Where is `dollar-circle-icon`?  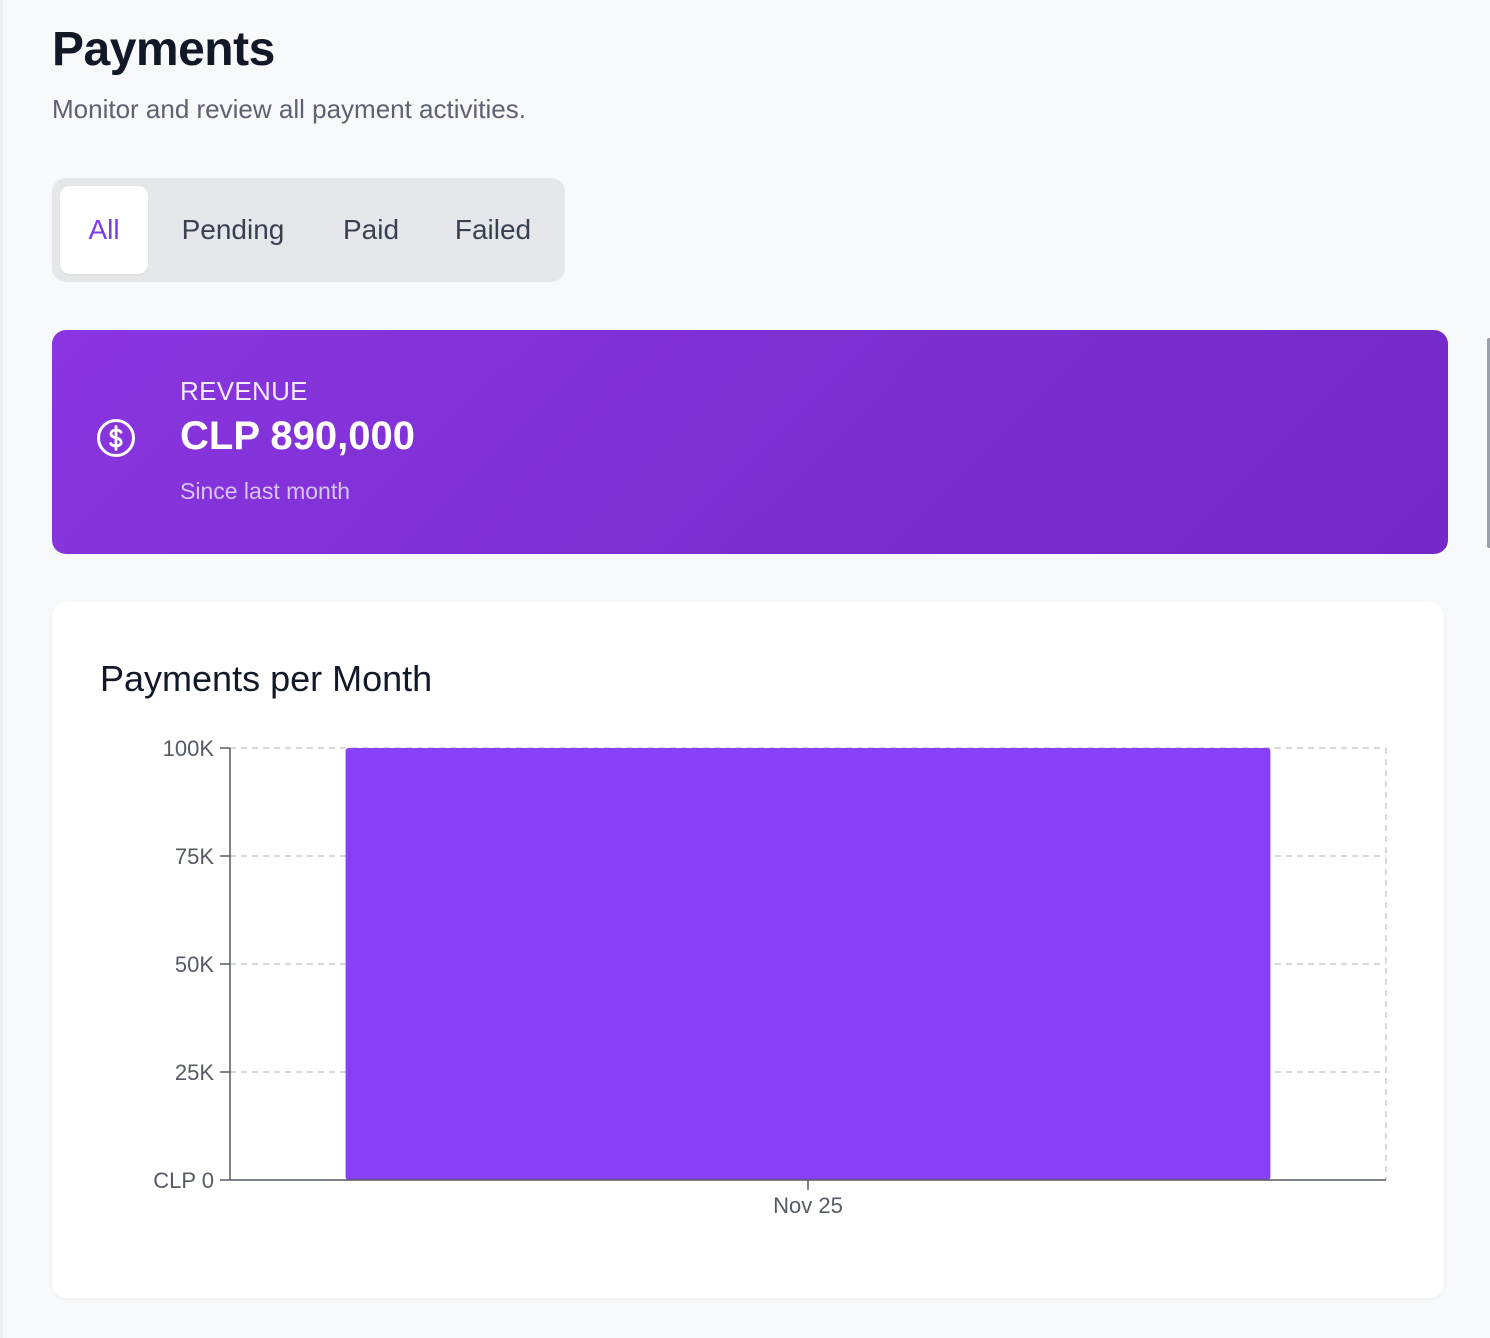
dollar-circle-icon is located at coordinates (116, 438).